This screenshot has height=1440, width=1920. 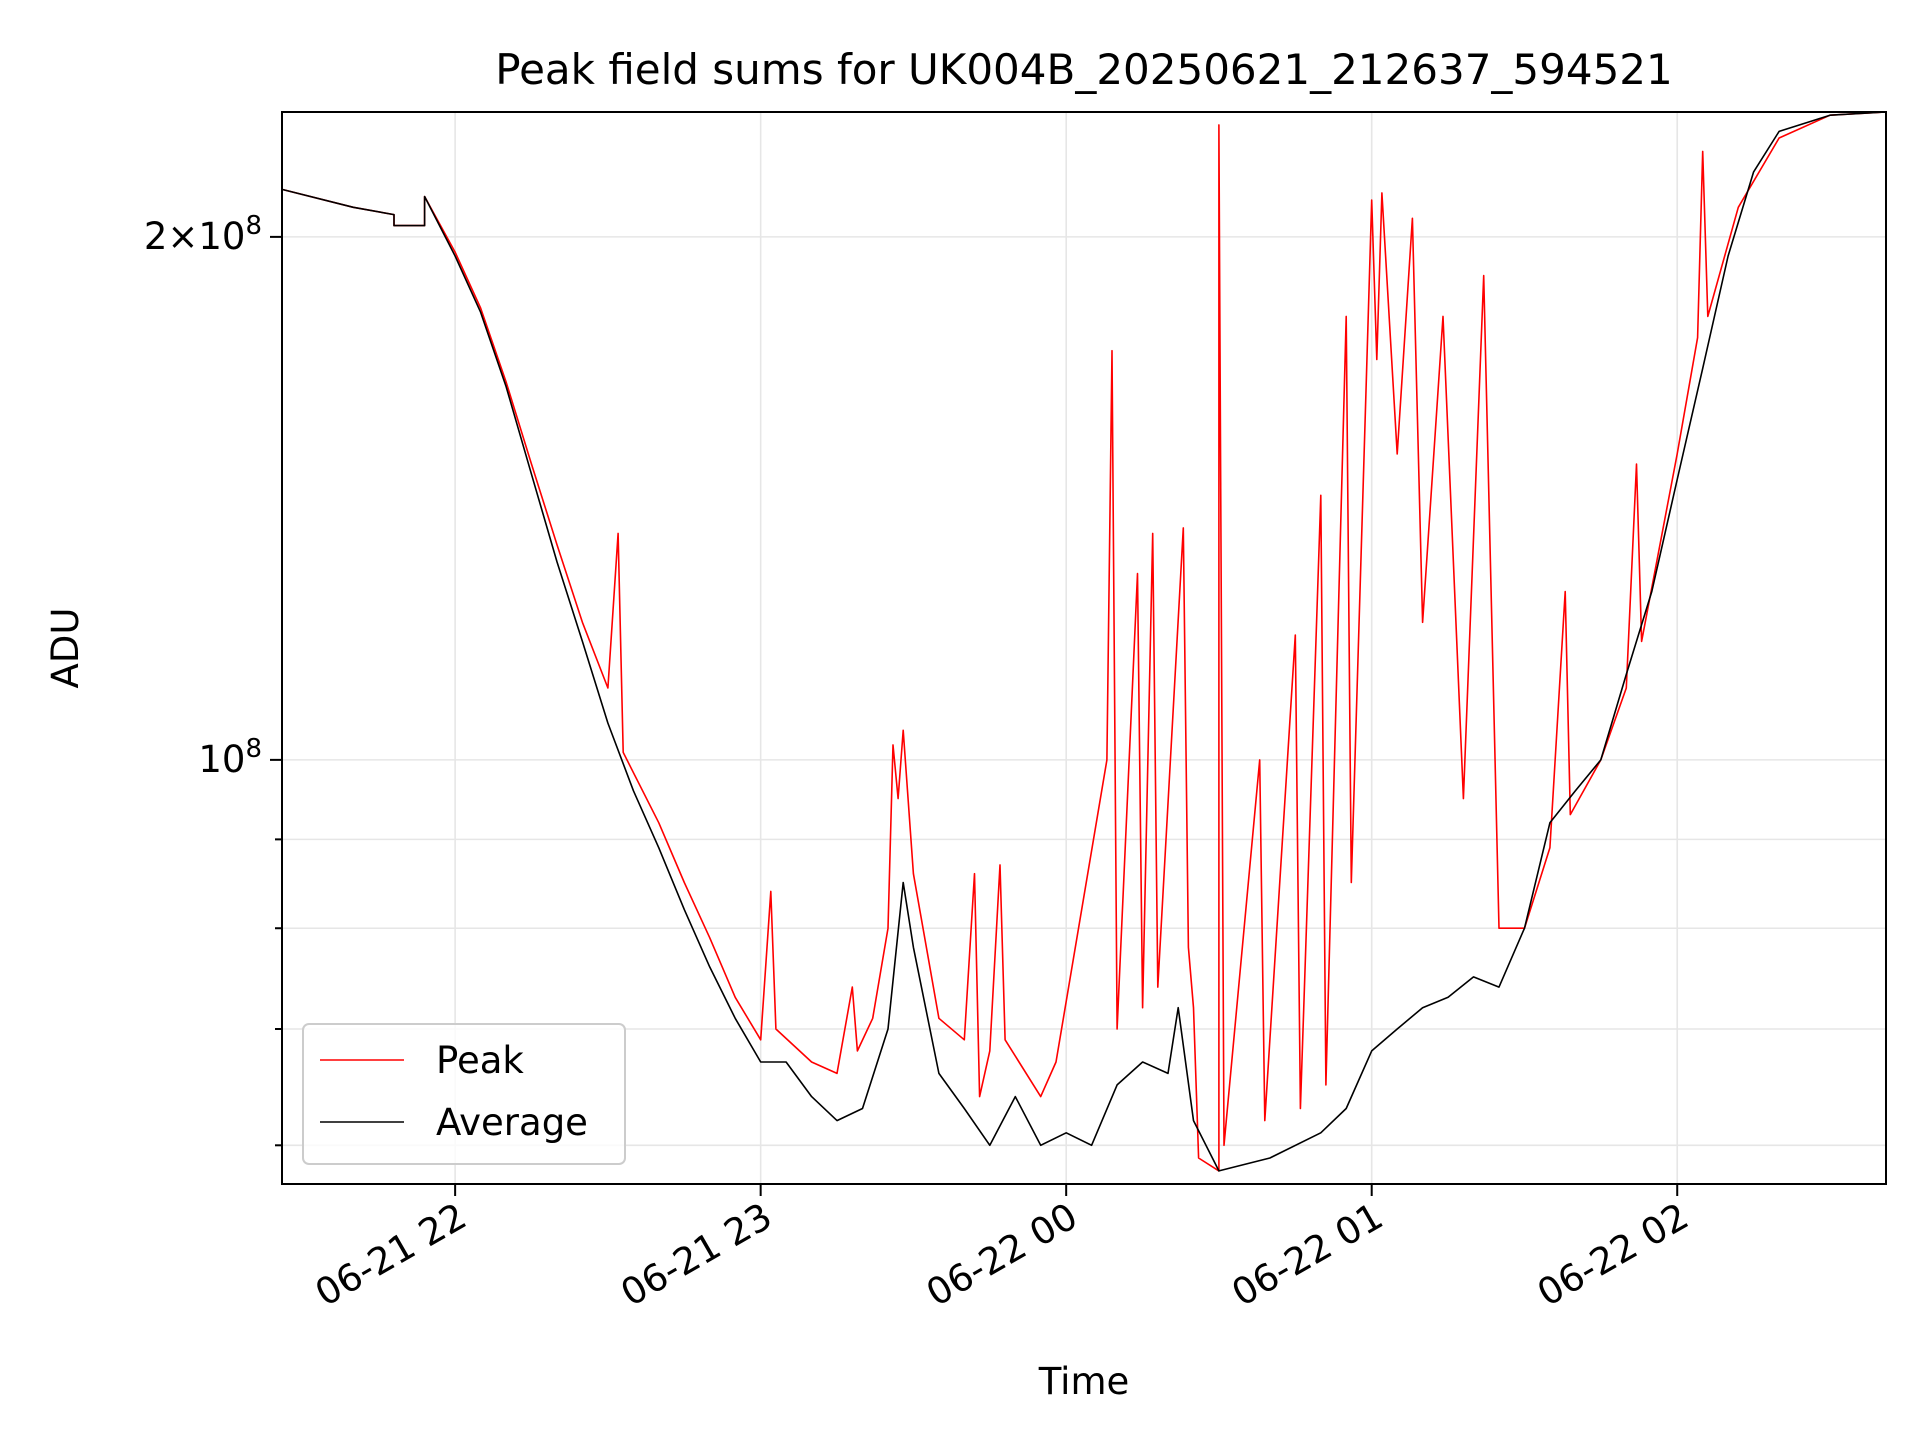 What do you see at coordinates (480, 1060) in the screenshot?
I see `legend-label-peak: Peak` at bounding box center [480, 1060].